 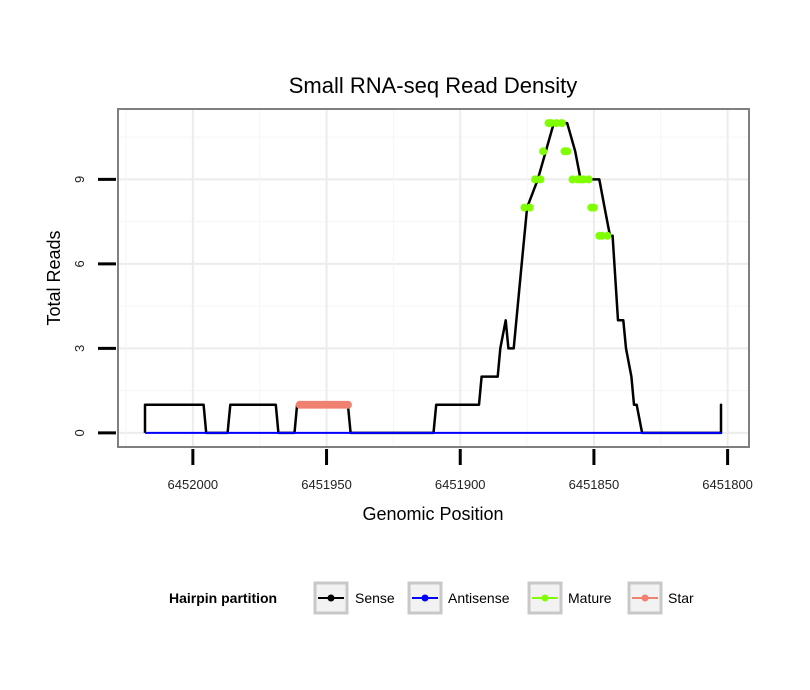 I want to click on legend-item-sense: Sense, so click(x=354, y=598).